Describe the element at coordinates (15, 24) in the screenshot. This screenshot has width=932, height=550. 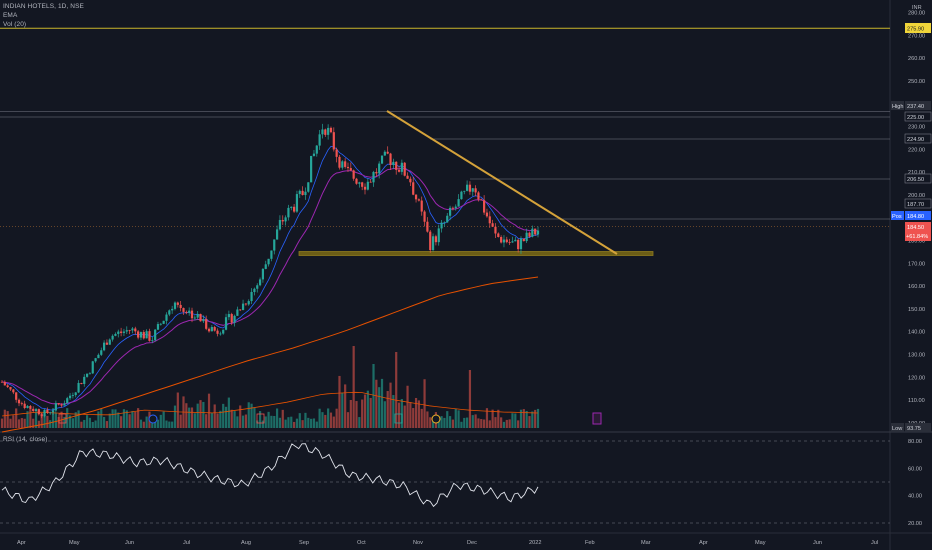
I see `volume-legend: Vol (20)` at that location.